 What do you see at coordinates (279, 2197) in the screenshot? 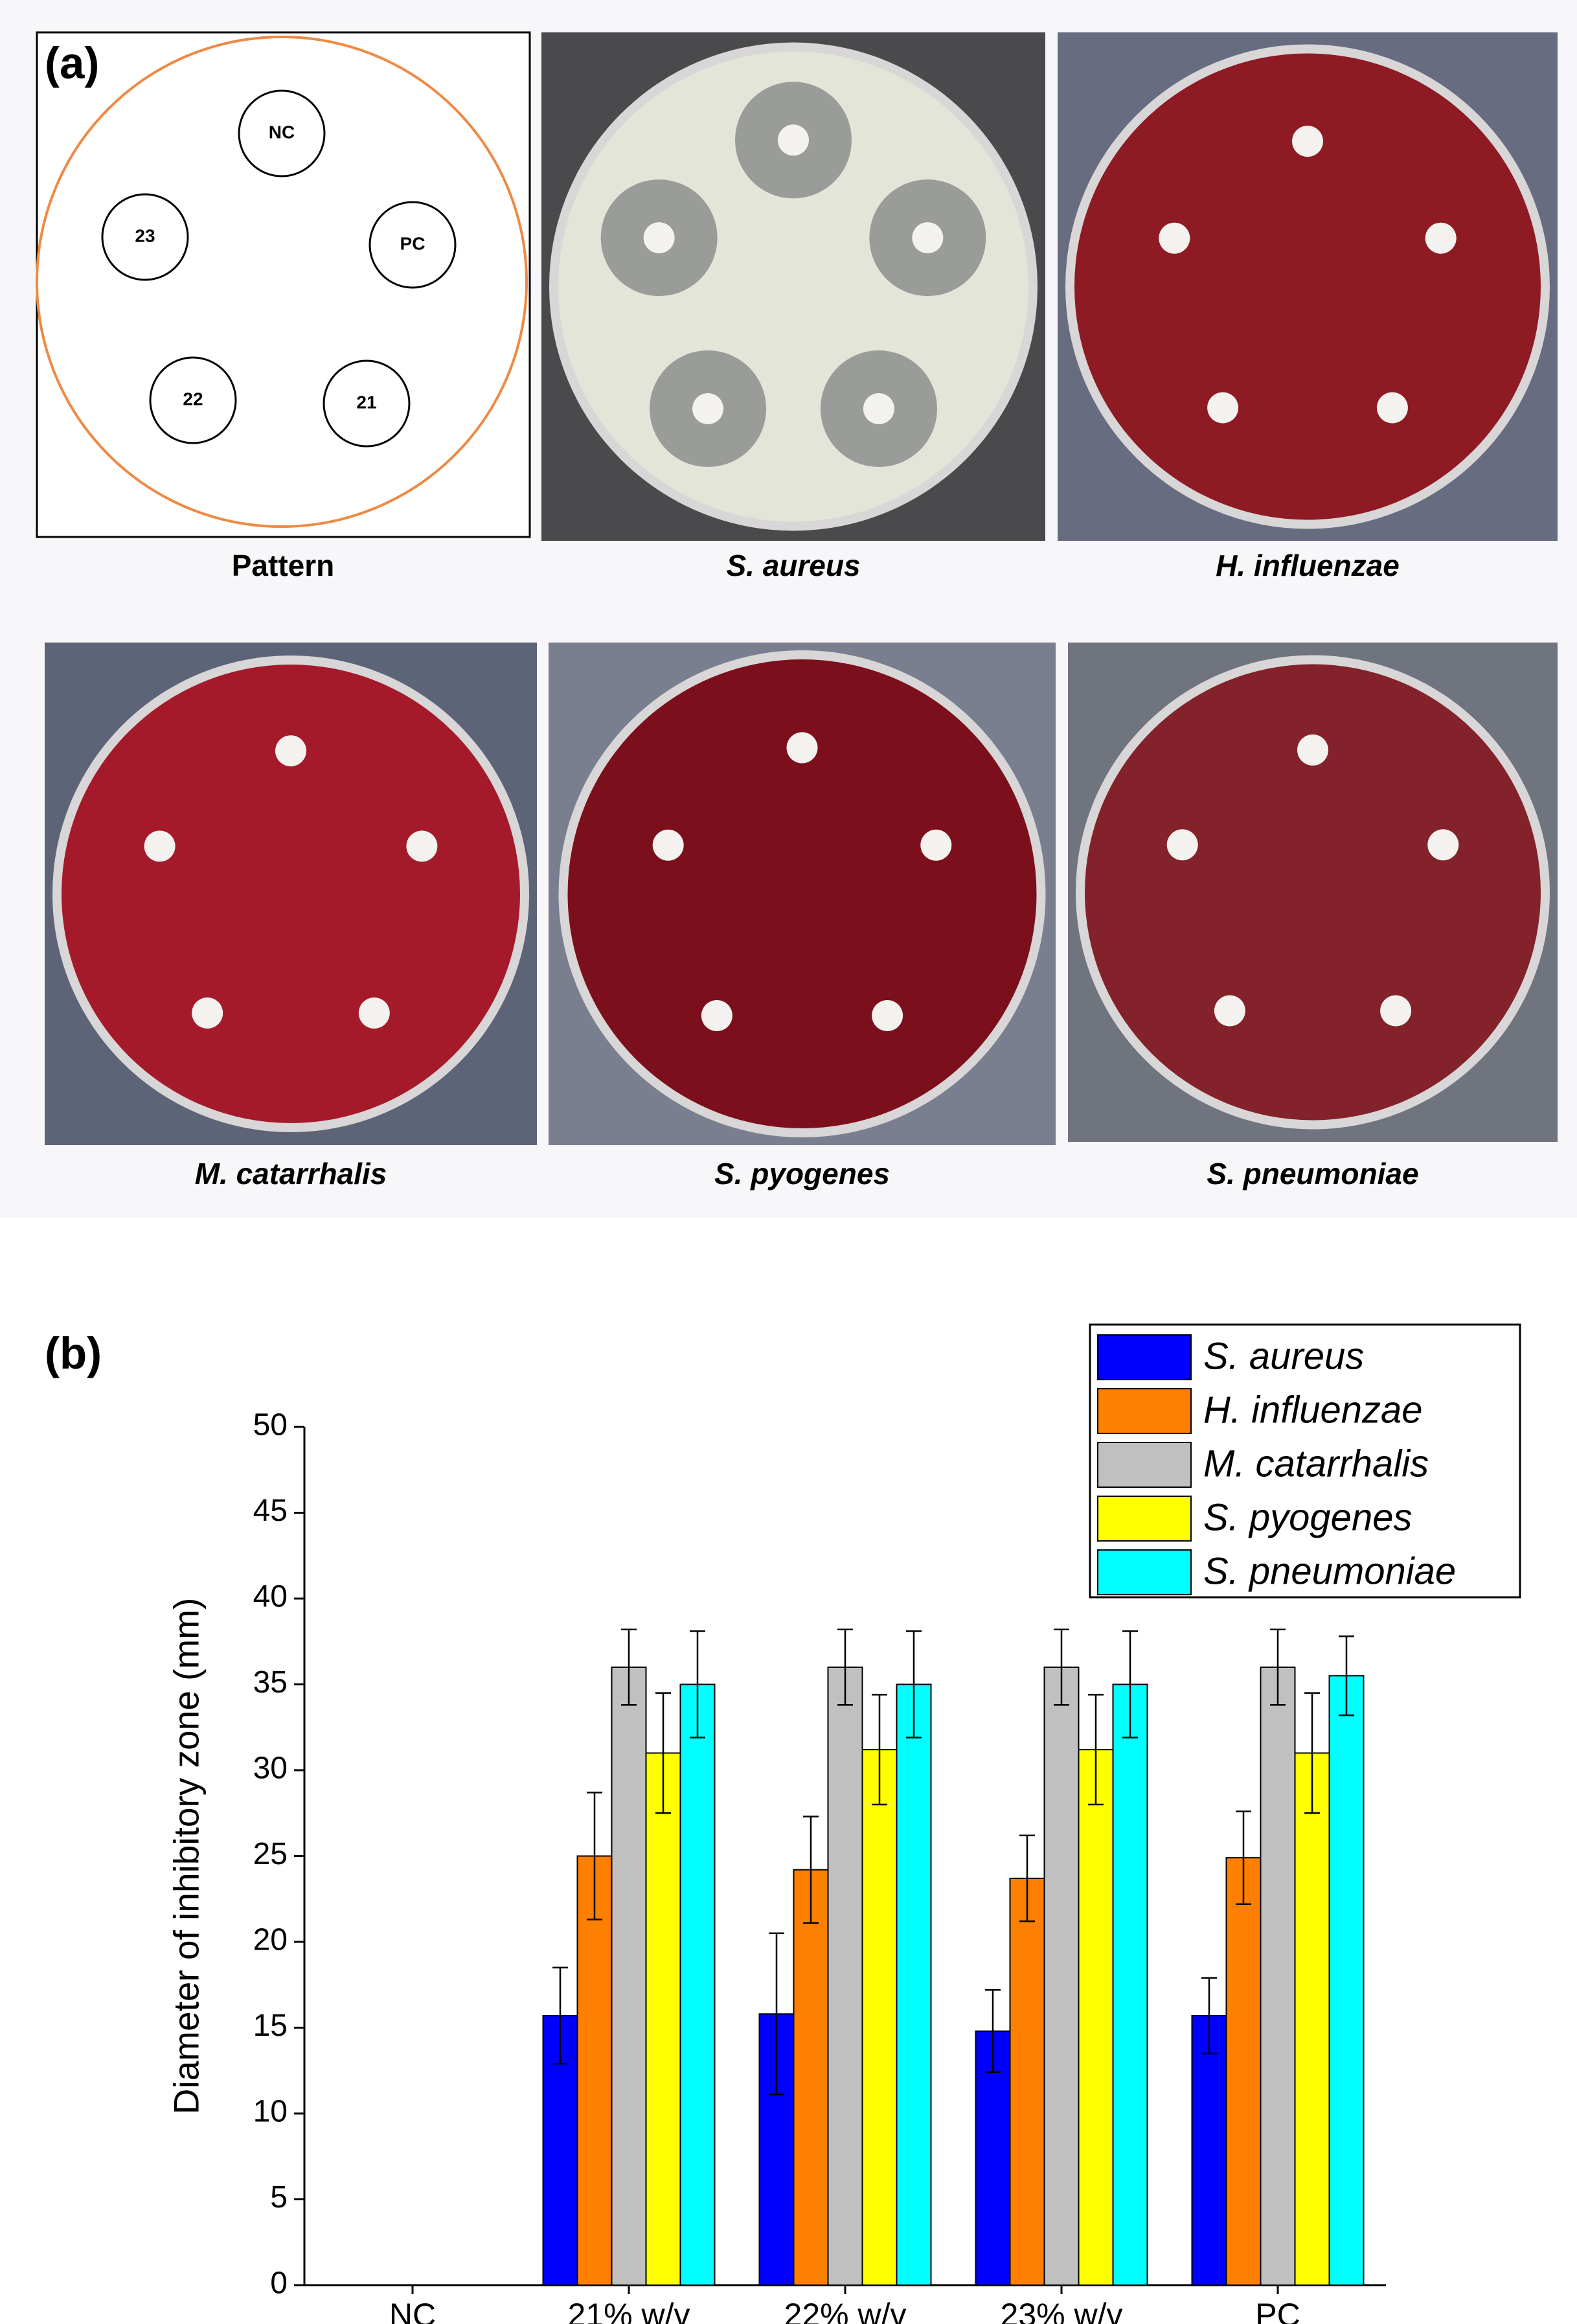
I see `y-tick-label: 5` at bounding box center [279, 2197].